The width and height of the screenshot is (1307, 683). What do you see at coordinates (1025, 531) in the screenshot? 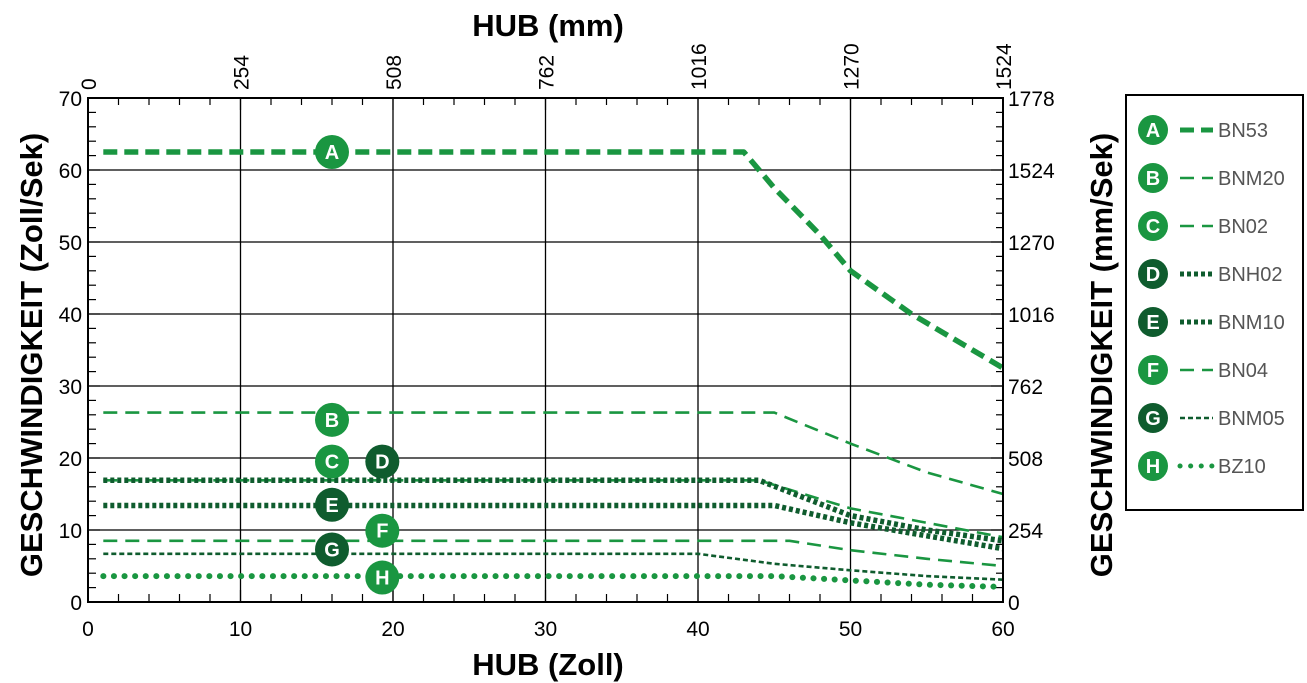
I see `y2-tick-label: 254` at bounding box center [1025, 531].